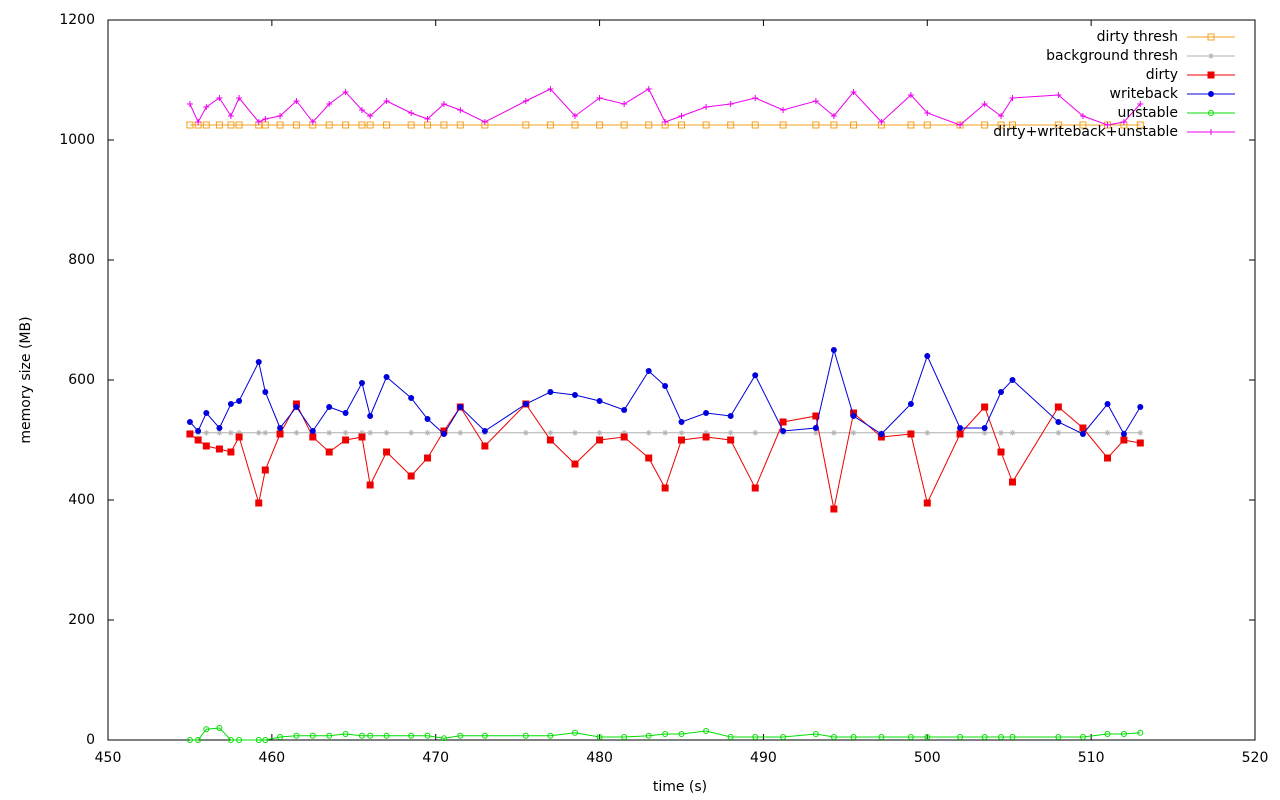 The height and width of the screenshot is (800, 1280). Describe the element at coordinates (77, 20) in the screenshot. I see `y-tick-label: 1200` at that location.